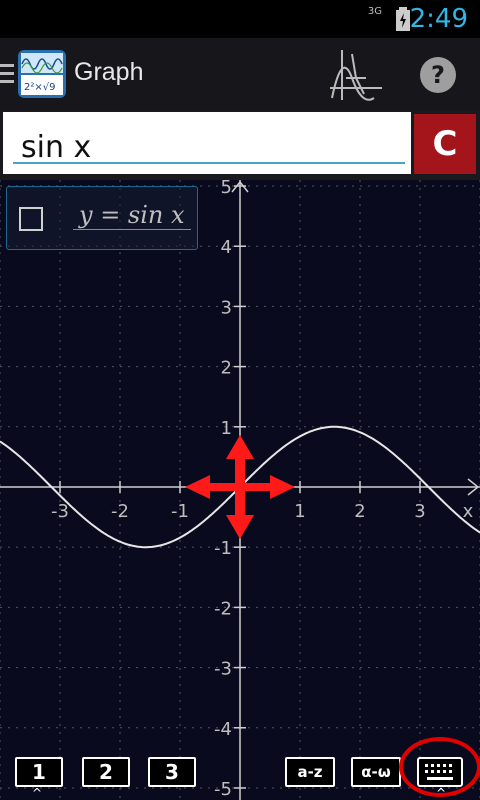 Image resolution: width=480 pixels, height=800 pixels. I want to click on y-tick-label: -3, so click(223, 669).